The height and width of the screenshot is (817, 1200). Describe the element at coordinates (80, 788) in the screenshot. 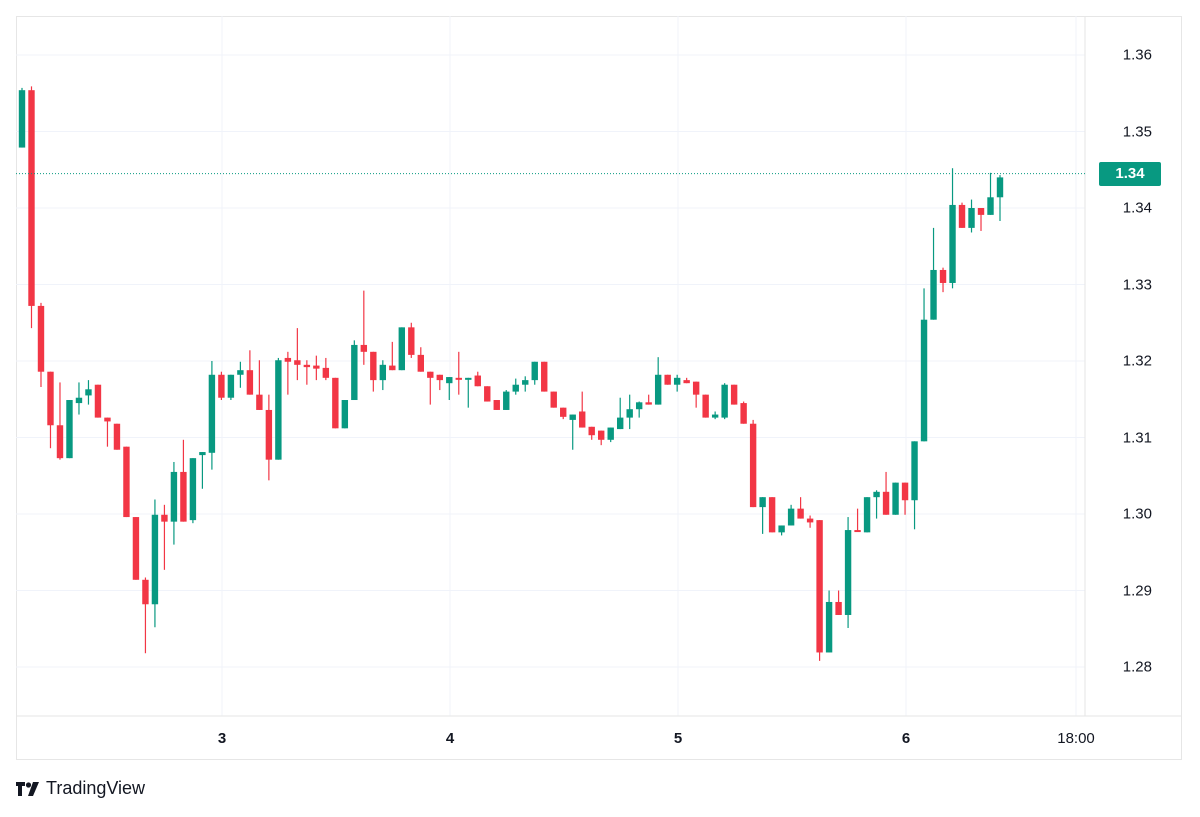

I see `tradingview-logo: TradingView` at that location.